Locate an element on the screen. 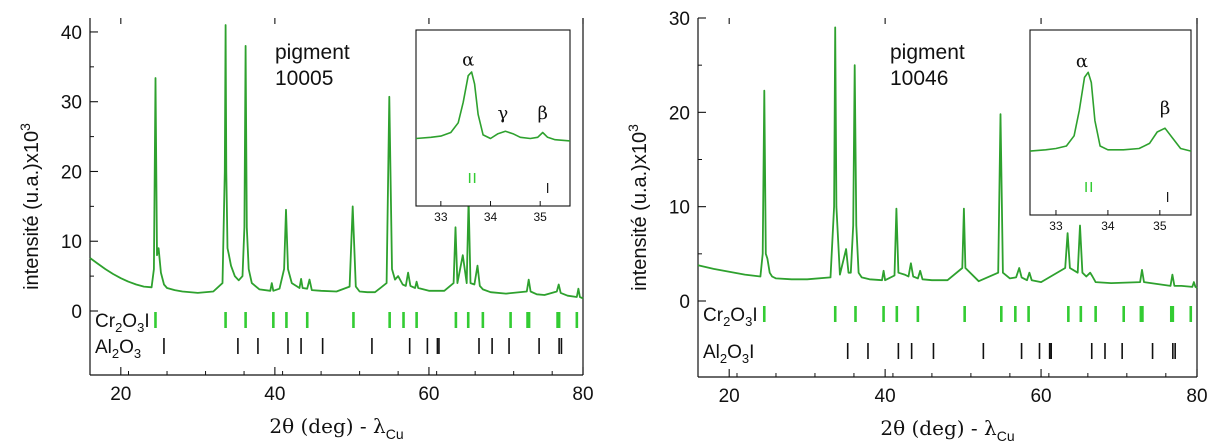 The width and height of the screenshot is (1217, 443). inset-panel: 33 34 35 α γ β is located at coordinates (493, 126).